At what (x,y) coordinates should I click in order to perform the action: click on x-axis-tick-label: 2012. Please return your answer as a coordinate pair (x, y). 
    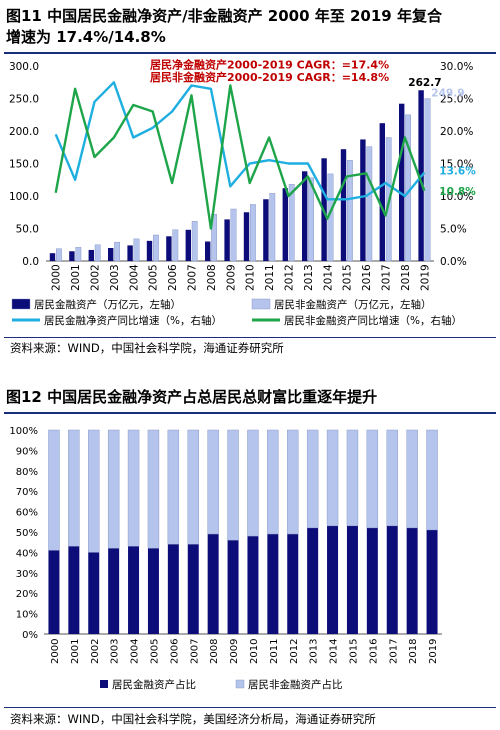
    Looking at the image, I should click on (294, 651).